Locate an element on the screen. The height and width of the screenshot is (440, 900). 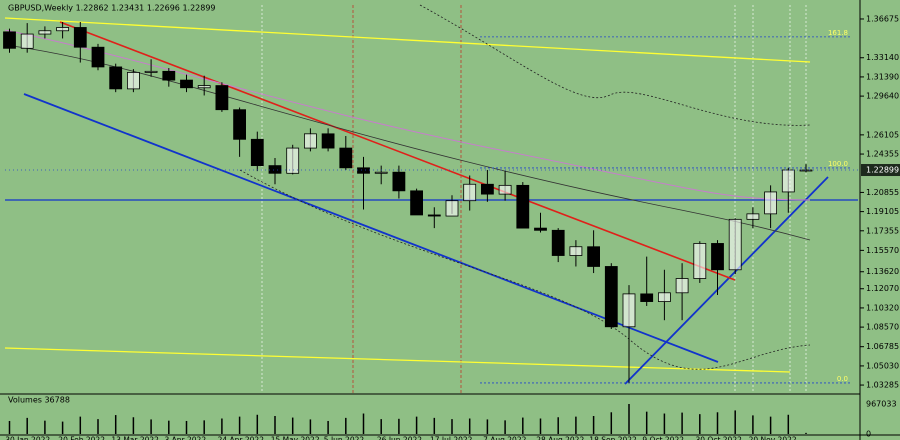
fib-label: 161.8 is located at coordinates (838, 33).